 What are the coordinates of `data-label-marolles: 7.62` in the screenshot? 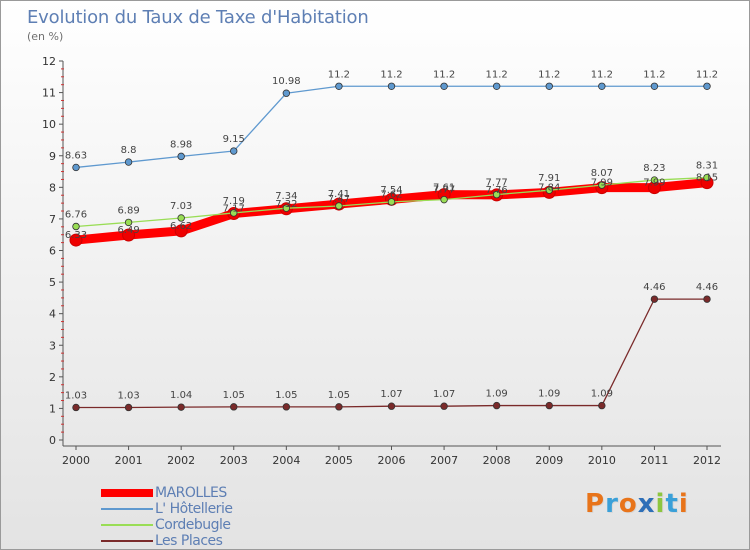 It's located at (391, 194).